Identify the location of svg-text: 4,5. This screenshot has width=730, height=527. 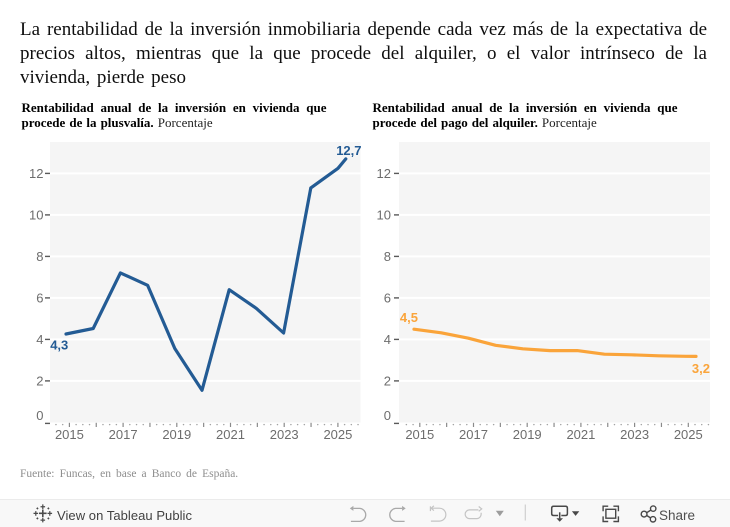
(409, 317).